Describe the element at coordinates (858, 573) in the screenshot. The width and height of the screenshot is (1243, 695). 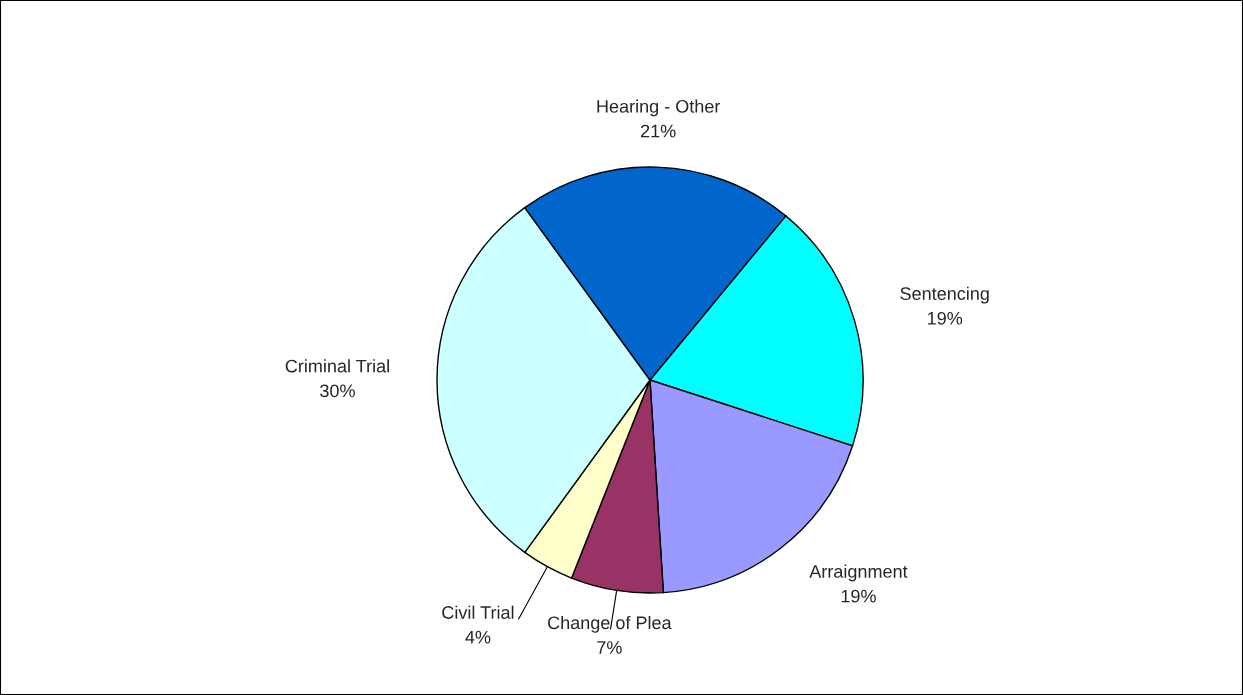
I see `slice-label: Arraignment` at that location.